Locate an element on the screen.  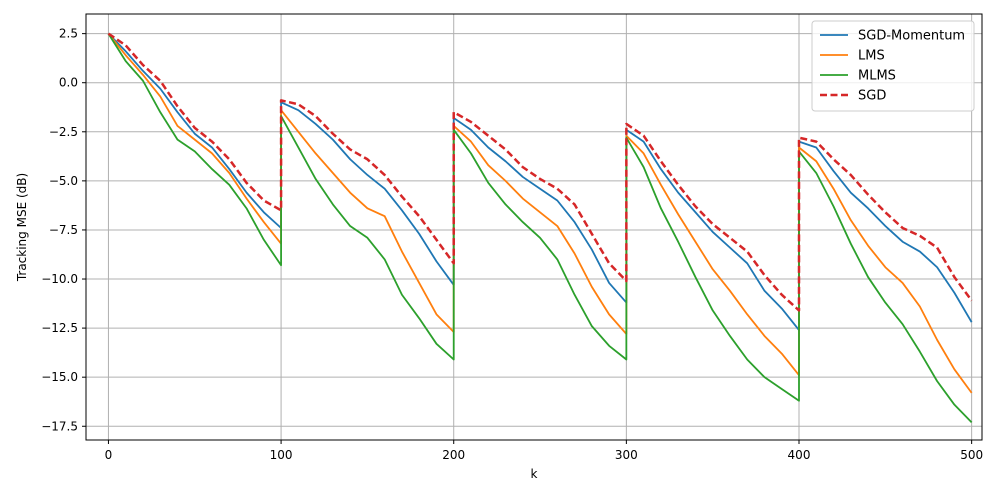
legend-label: SGD-Momentum is located at coordinates (911, 36).